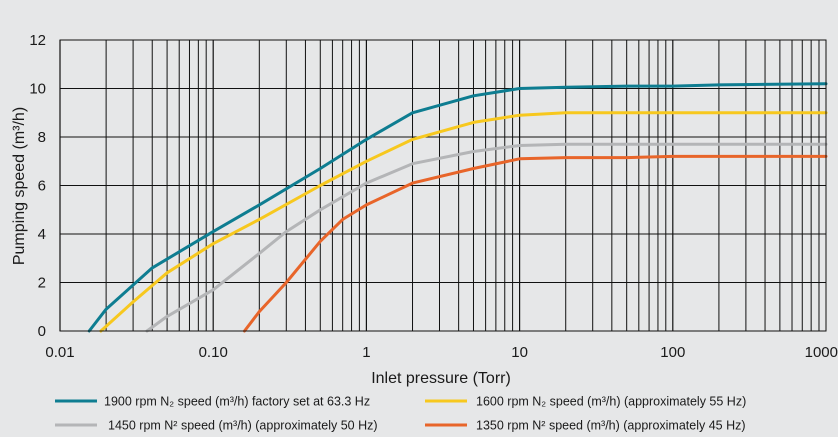 Image resolution: width=838 pixels, height=437 pixels. I want to click on x-tick-label: 1000, so click(821, 352).